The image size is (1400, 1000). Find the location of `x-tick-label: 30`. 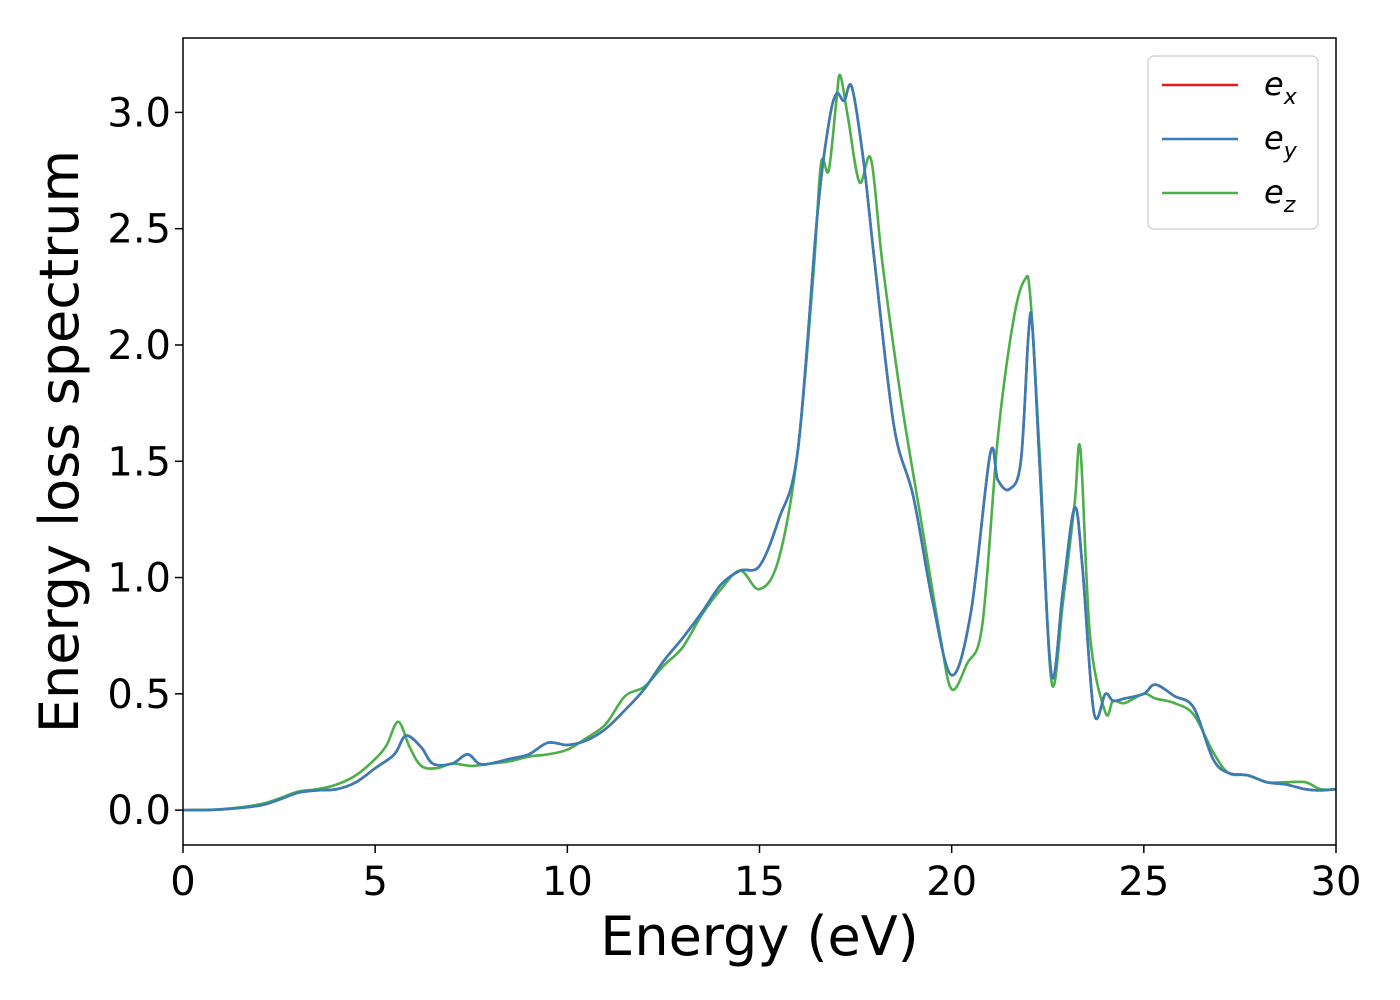

x-tick-label: 30 is located at coordinates (1336, 882).